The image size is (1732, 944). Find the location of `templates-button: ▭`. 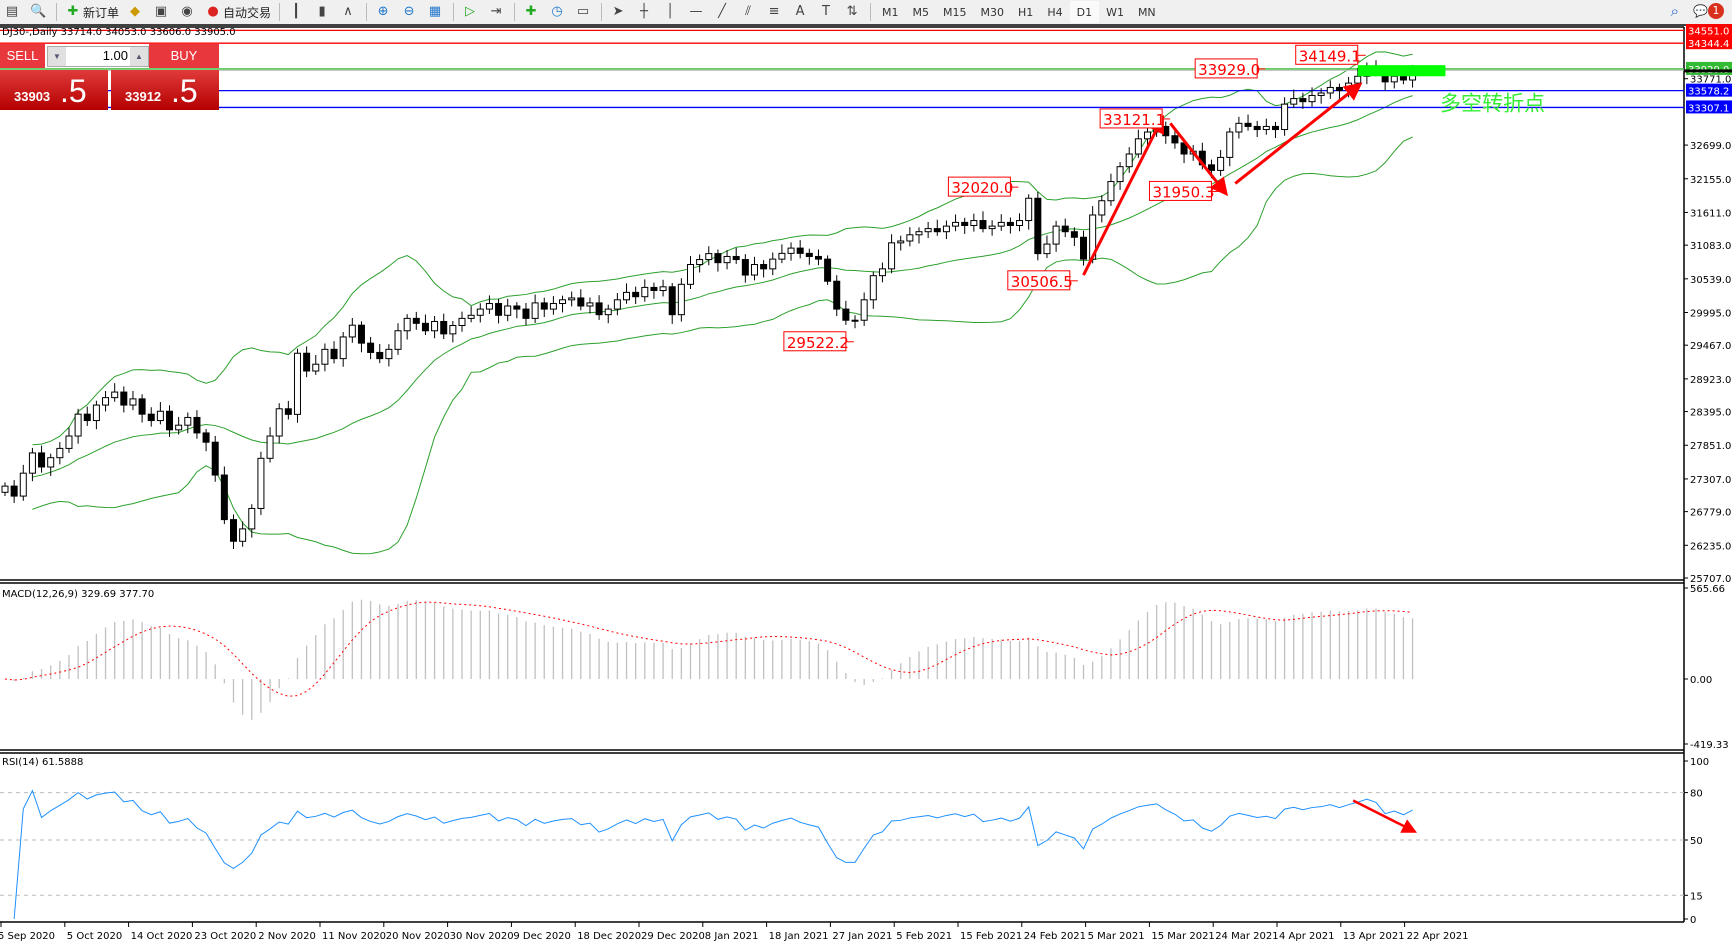

templates-button: ▭ is located at coordinates (584, 12).